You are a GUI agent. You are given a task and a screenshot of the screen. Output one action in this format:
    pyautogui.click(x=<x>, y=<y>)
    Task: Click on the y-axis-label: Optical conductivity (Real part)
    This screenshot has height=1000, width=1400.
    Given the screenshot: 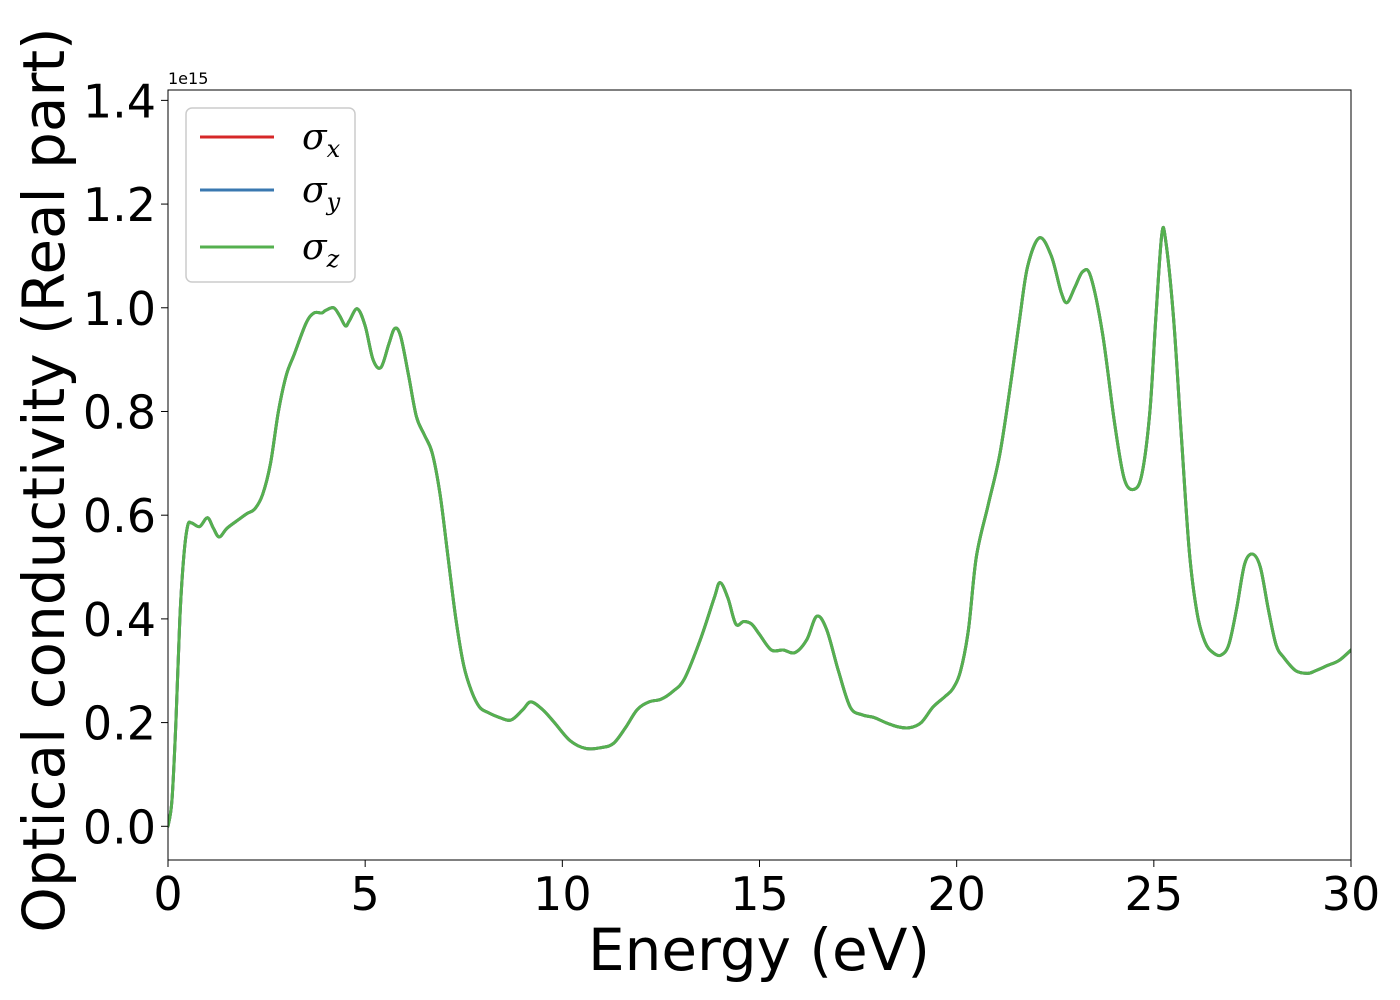 What is the action you would take?
    pyautogui.click(x=44, y=479)
    